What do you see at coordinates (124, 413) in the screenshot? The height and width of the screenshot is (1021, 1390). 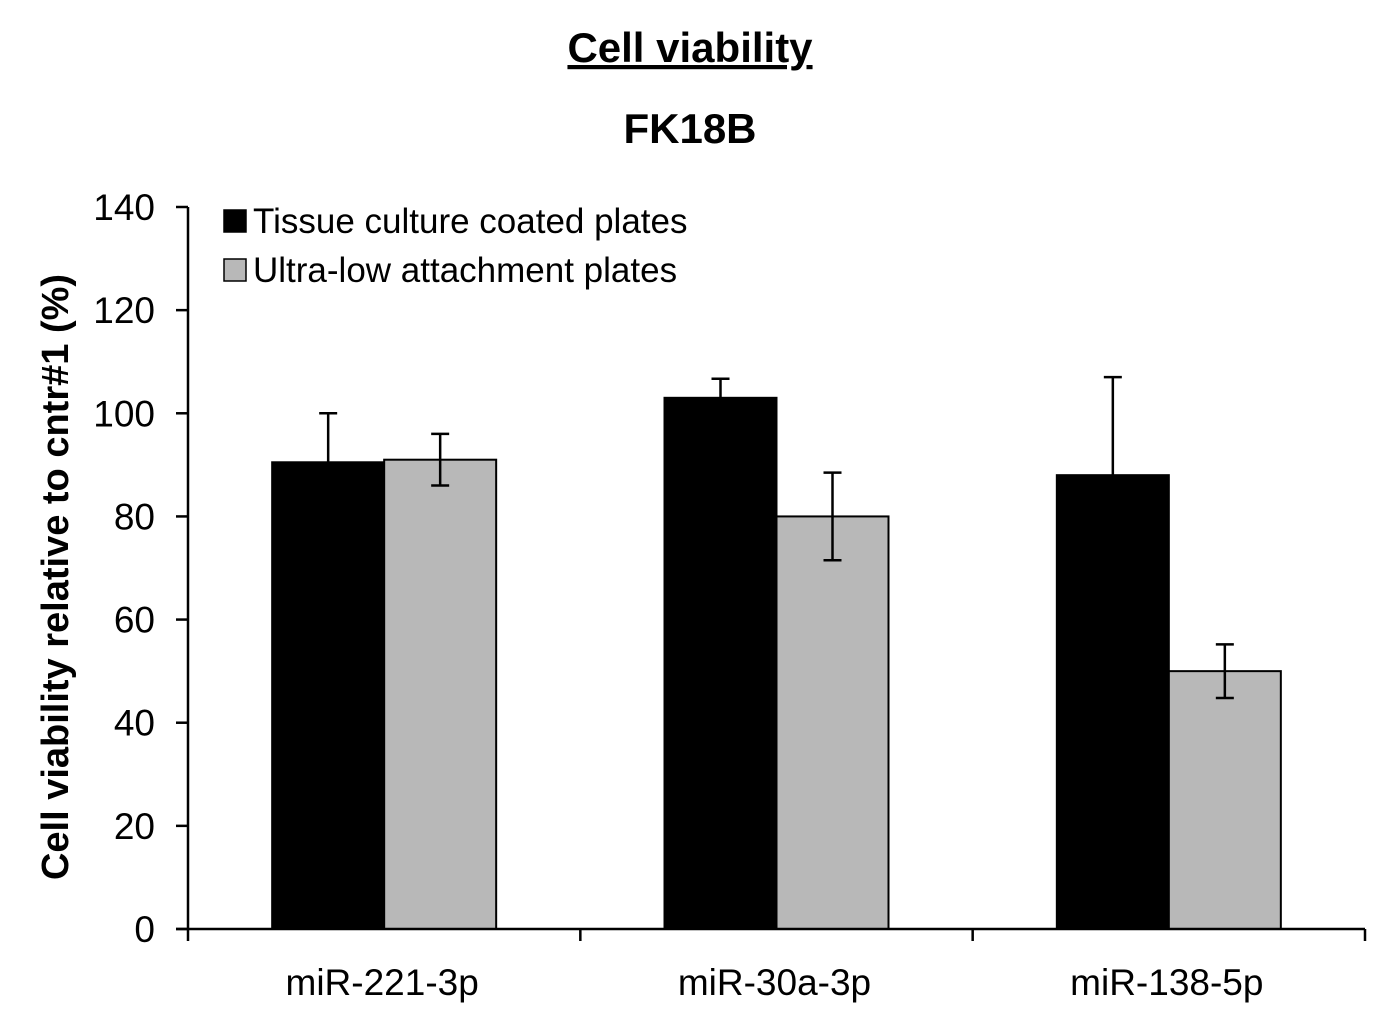 I see `y-tick-label: 100` at bounding box center [124, 413].